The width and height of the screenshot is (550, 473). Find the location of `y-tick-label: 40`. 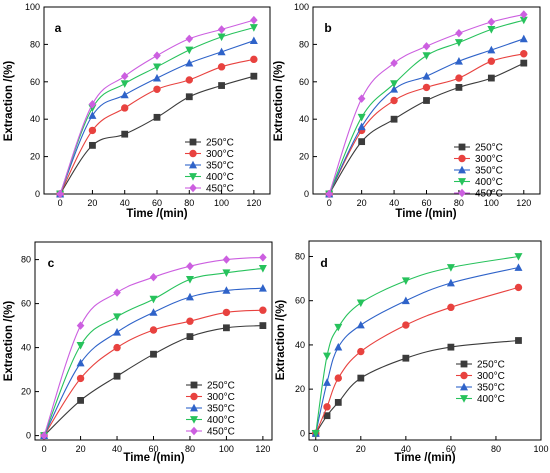

y-tick-label: 40 is located at coordinates (304, 119).